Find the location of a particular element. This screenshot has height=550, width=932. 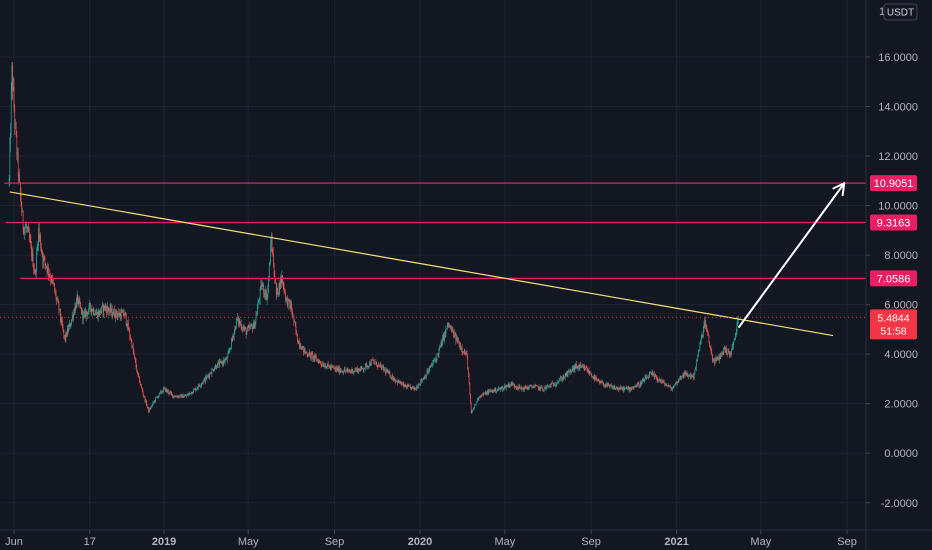

current-price-tag is located at coordinates (893, 324).